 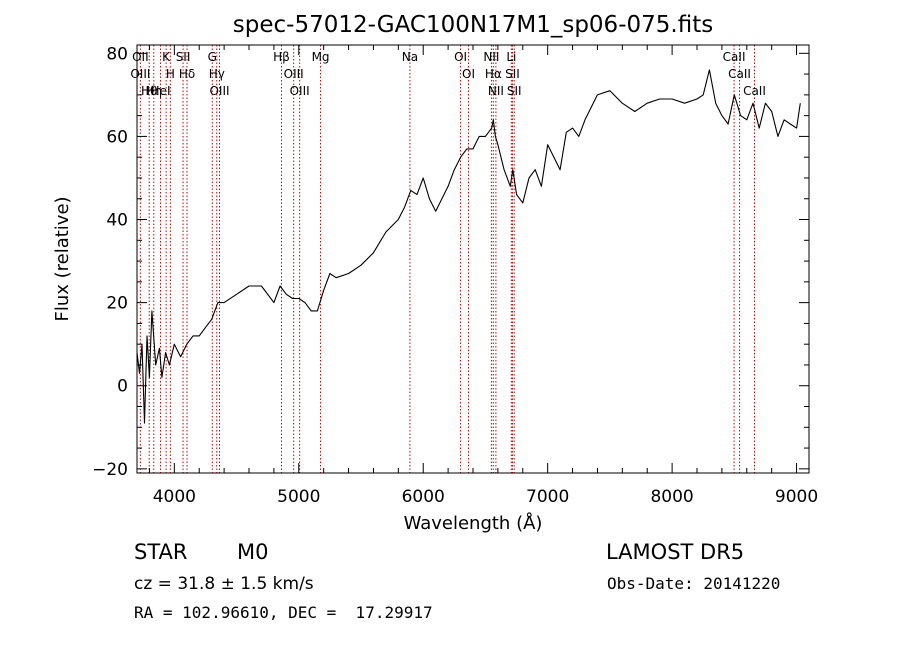 I want to click on spectral-line-label: Hη, so click(x=153, y=91).